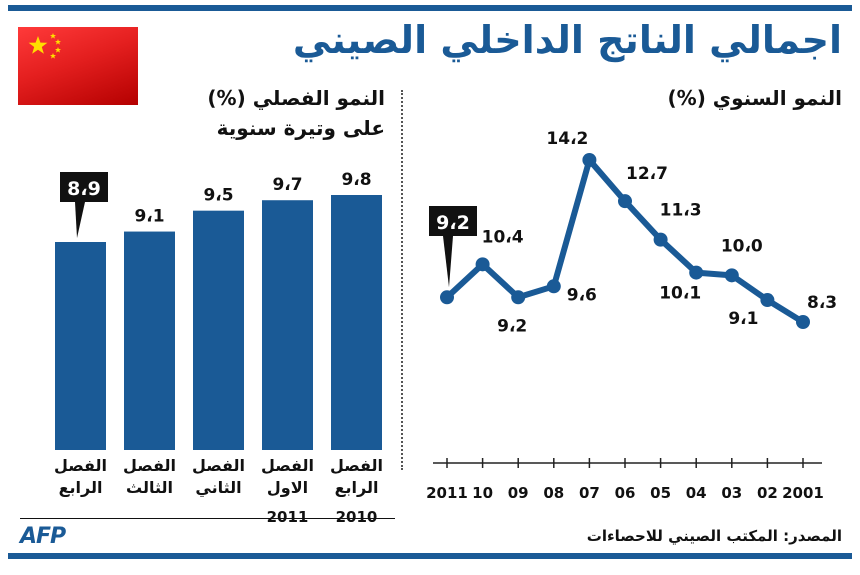  Describe the element at coordinates (647, 174) in the screenshot. I see `data-label: 12،7` at that location.